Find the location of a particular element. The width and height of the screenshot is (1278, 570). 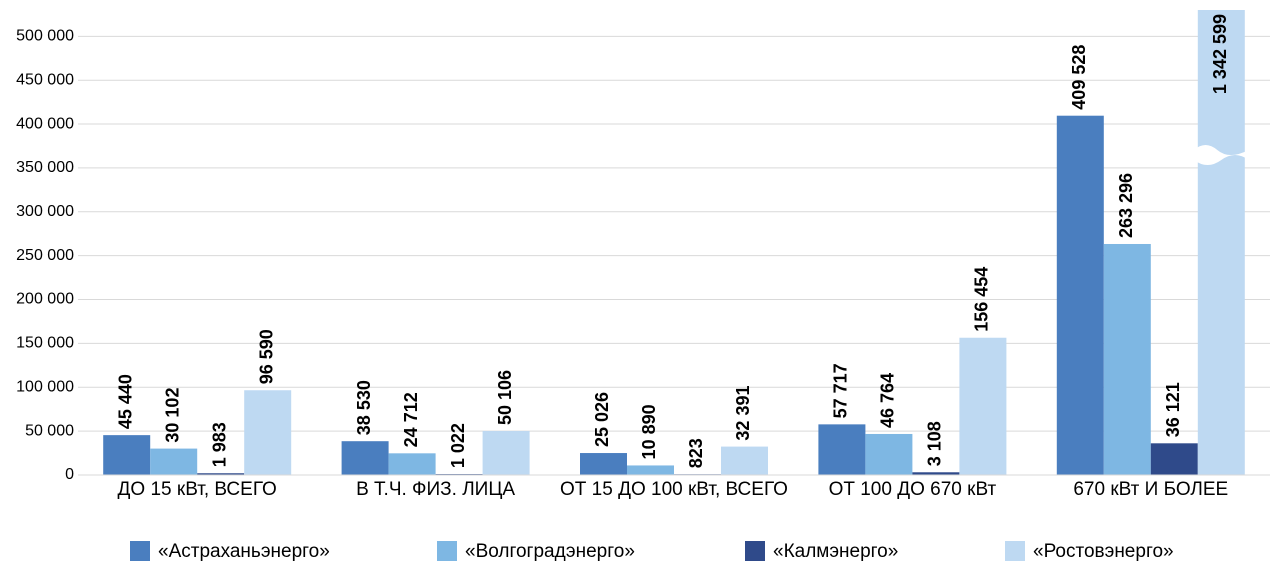

data-label: 46 764 is located at coordinates (888, 400).